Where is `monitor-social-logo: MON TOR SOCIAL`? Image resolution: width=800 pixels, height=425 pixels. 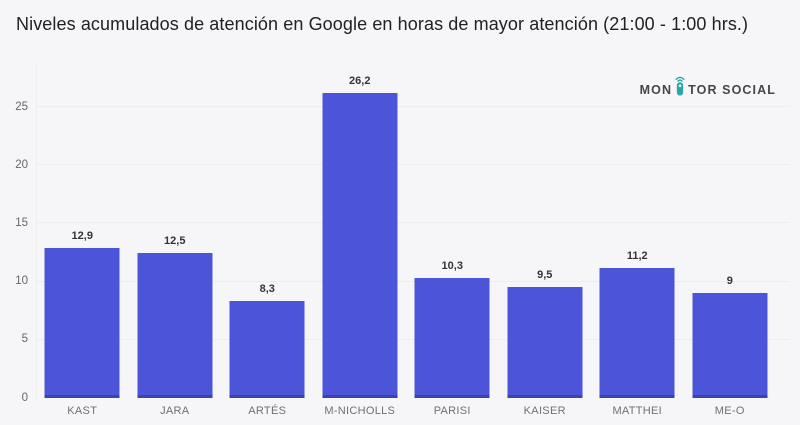
monitor-social-logo: MON TOR SOCIAL is located at coordinates (707, 88).